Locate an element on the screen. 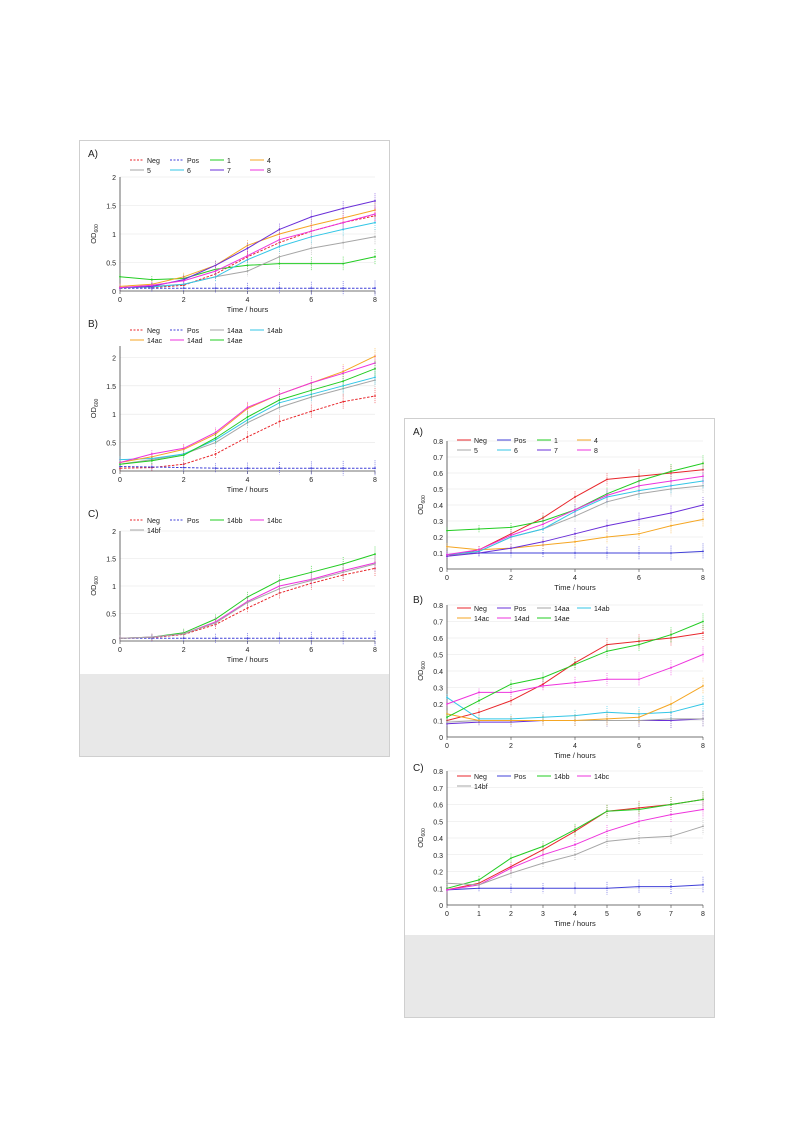 The height and width of the screenshot is (1123, 793). x-axis-title: Time / hours is located at coordinates (248, 309).